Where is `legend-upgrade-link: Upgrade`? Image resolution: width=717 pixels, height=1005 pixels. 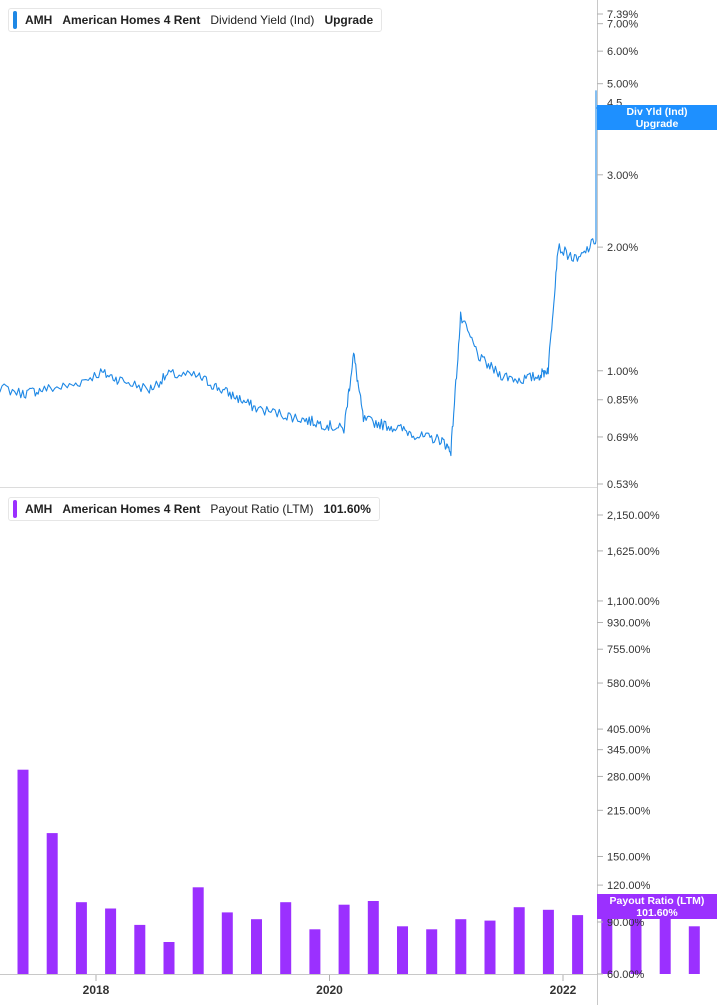 legend-upgrade-link: Upgrade is located at coordinates (349, 20).